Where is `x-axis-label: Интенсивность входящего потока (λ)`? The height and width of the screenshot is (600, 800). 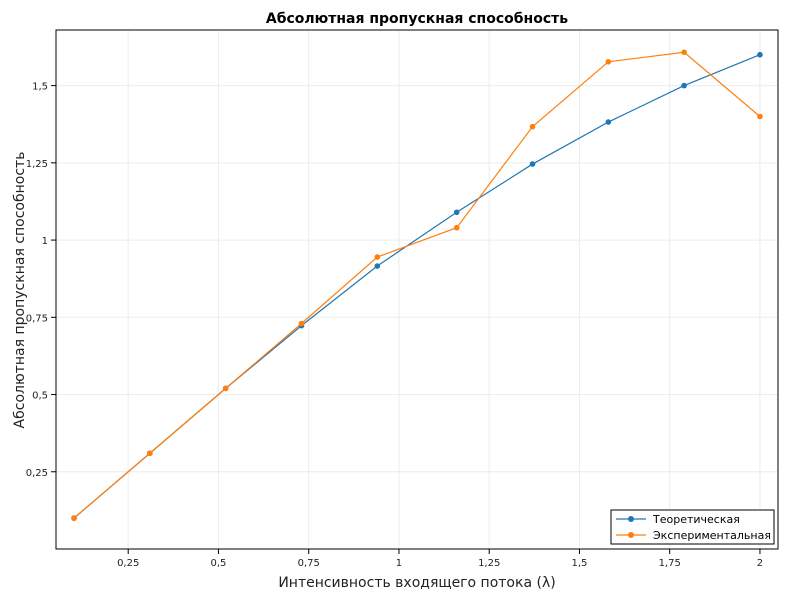
x-axis-label: Интенсивность входящего потока (λ) is located at coordinates (416, 583).